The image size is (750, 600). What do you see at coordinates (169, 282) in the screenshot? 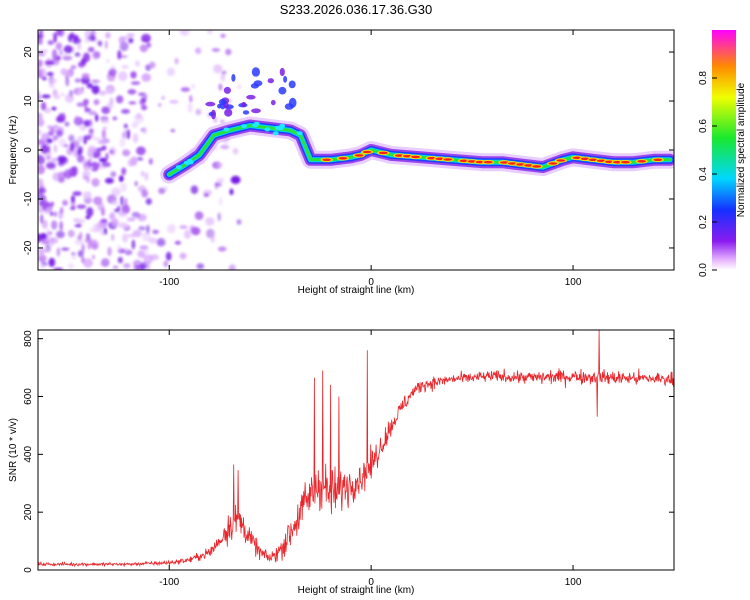
I see `x-tick-label: -100` at bounding box center [169, 282].